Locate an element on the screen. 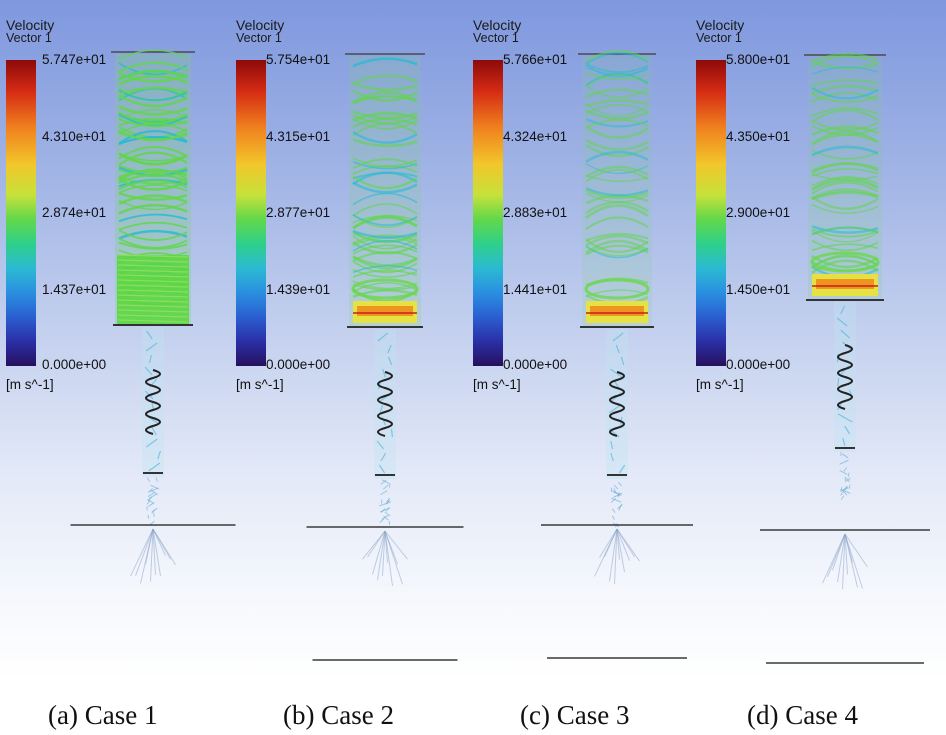 This screenshot has height=735, width=946. panel-caption: (d) Case 4 is located at coordinates (802, 715).